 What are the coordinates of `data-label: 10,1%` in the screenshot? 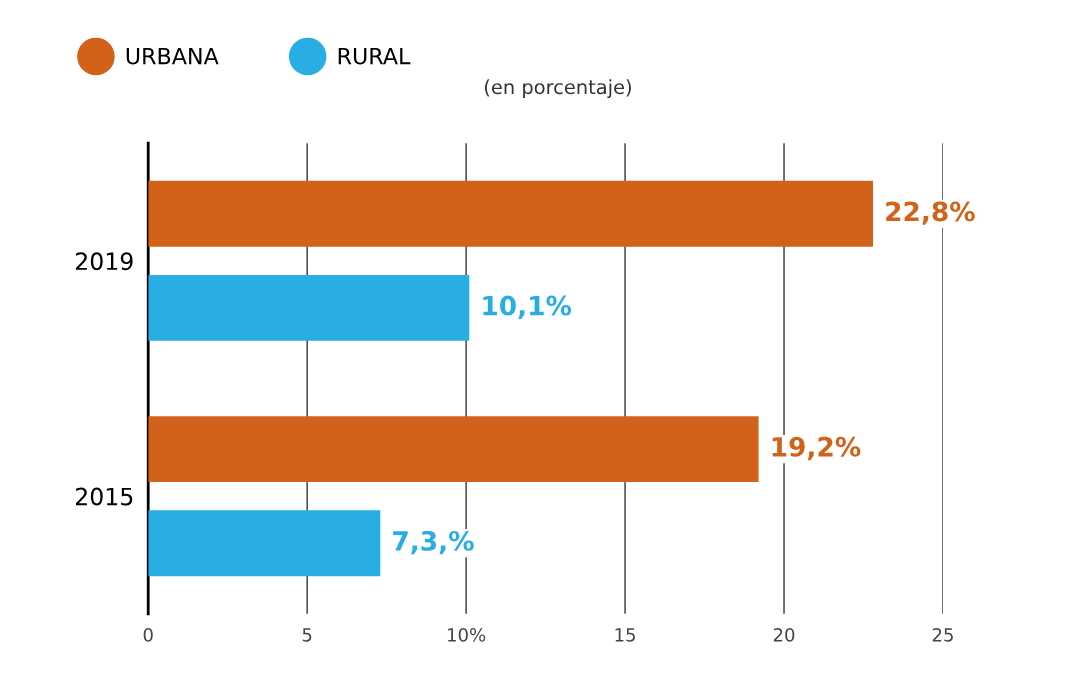 It's located at (527, 307).